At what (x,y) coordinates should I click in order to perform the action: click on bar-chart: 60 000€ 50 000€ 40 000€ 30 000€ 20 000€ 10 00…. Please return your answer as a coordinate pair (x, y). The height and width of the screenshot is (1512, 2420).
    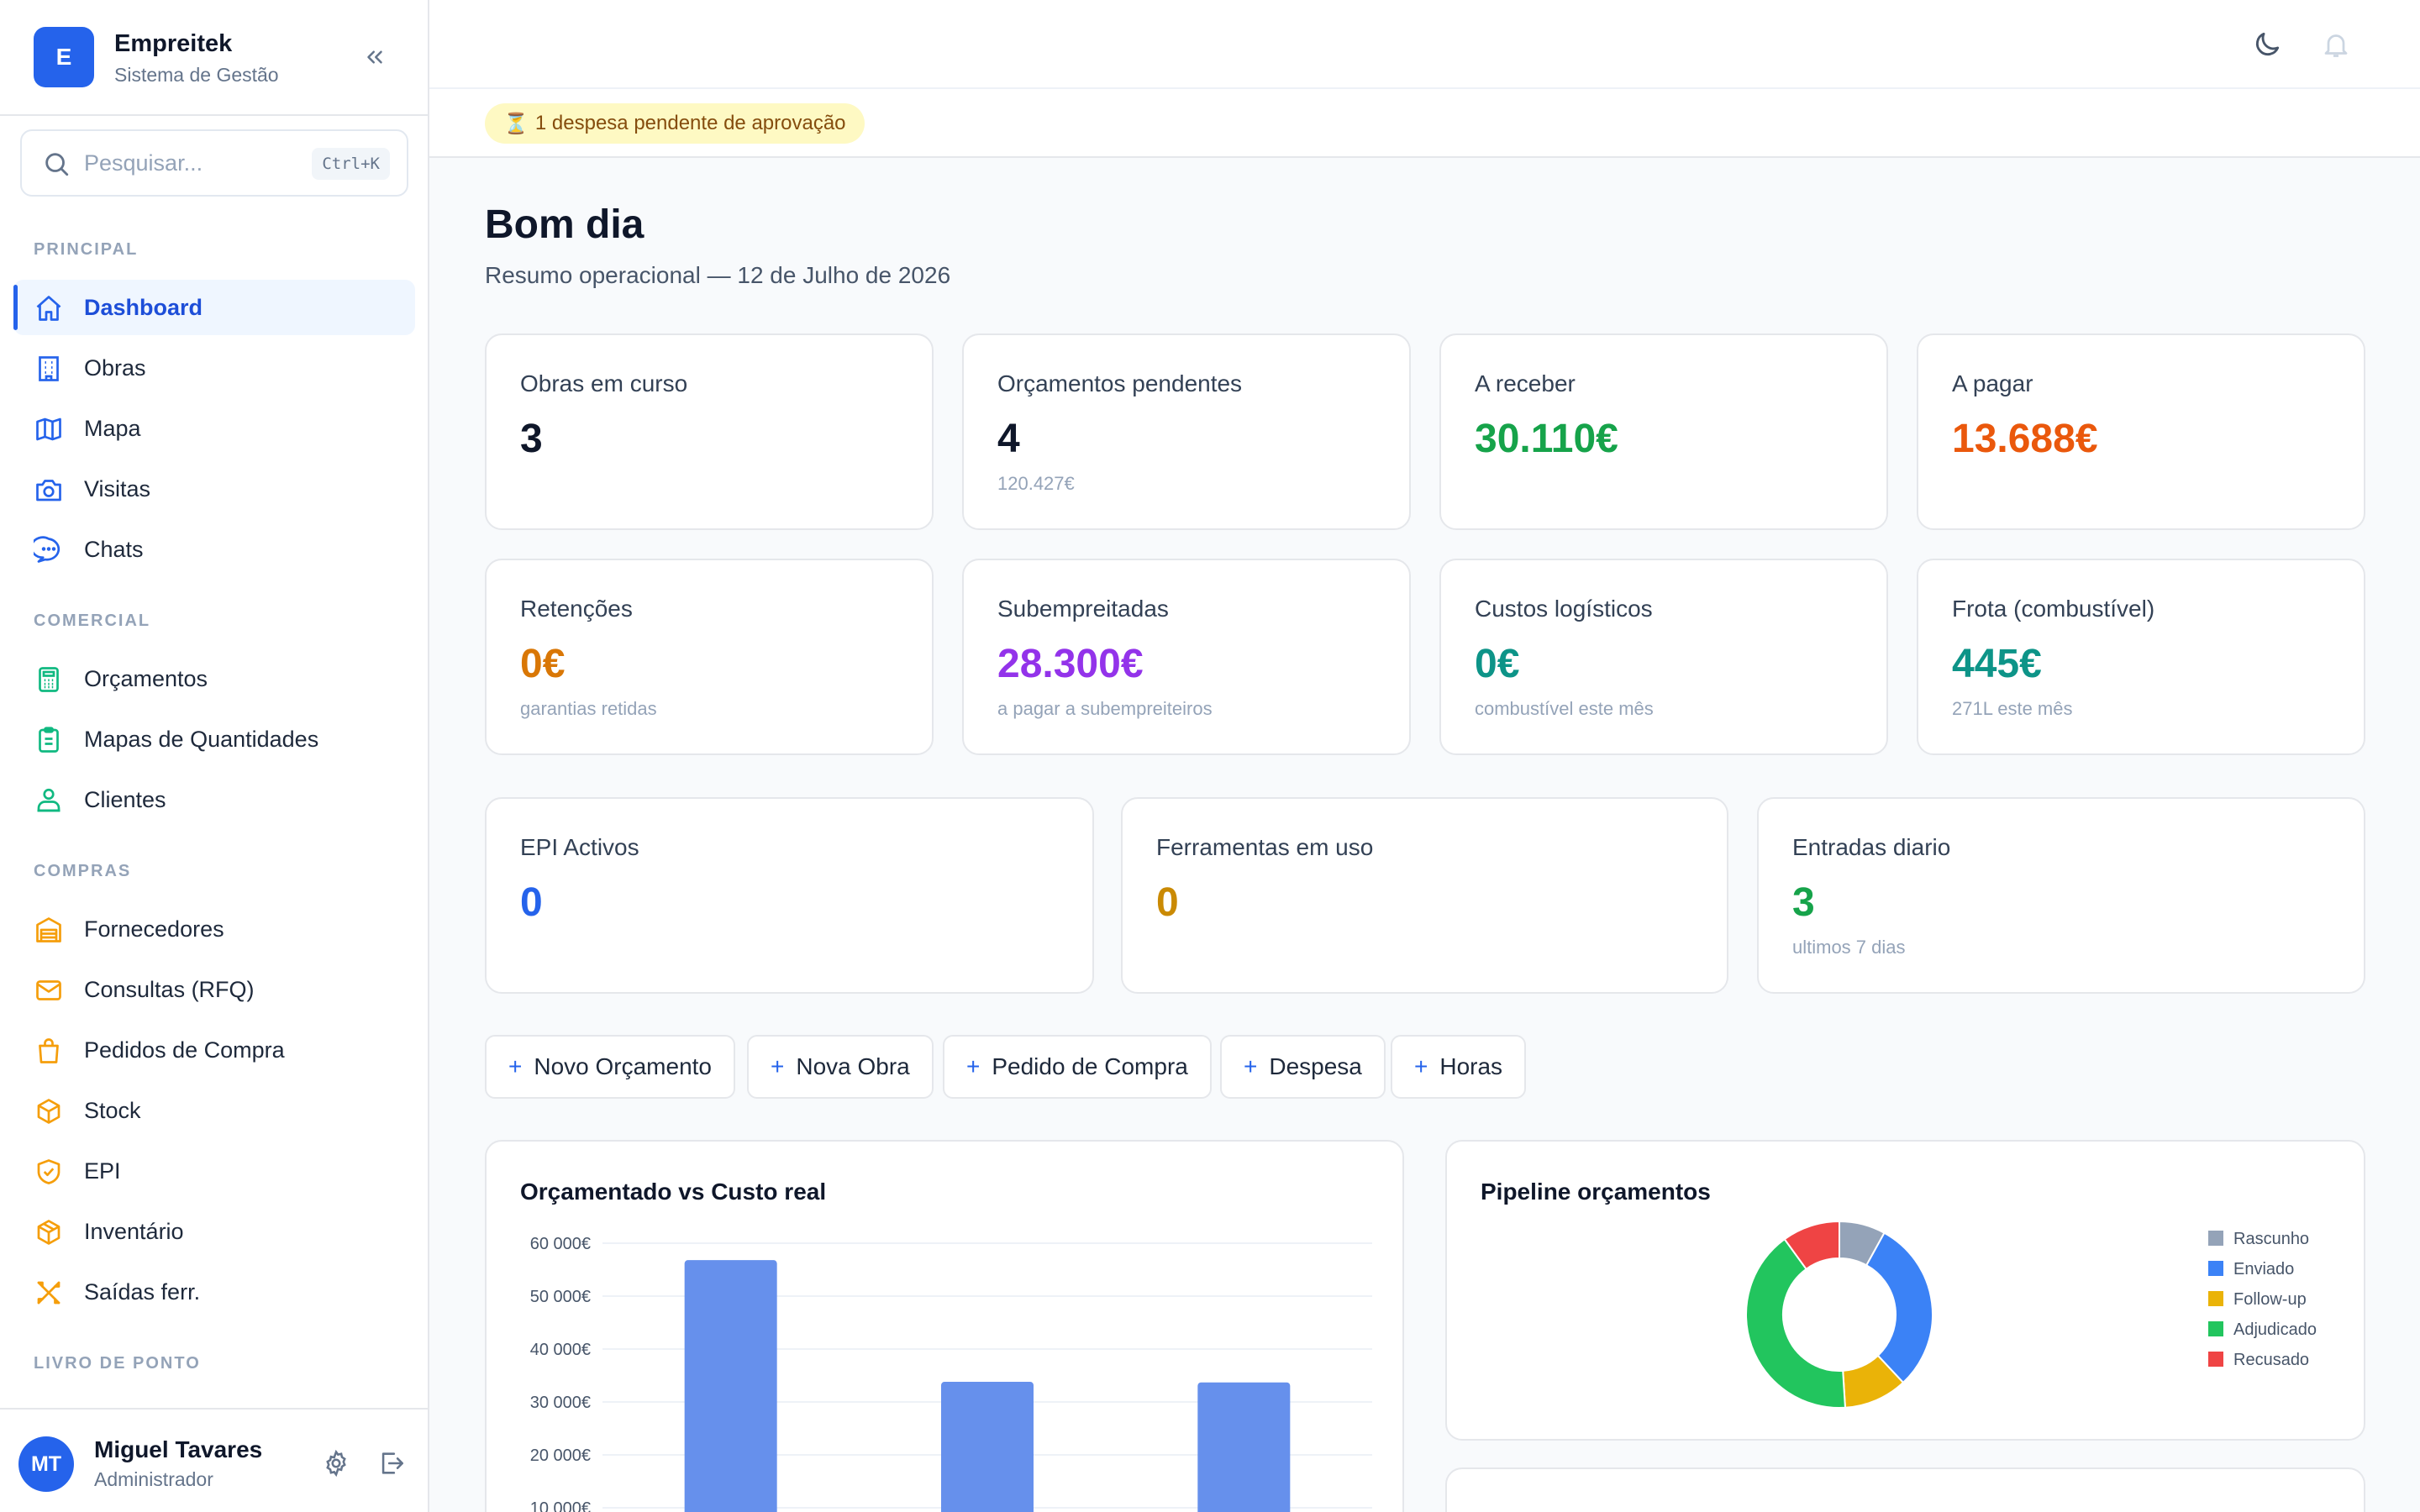
    Looking at the image, I should click on (951, 1373).